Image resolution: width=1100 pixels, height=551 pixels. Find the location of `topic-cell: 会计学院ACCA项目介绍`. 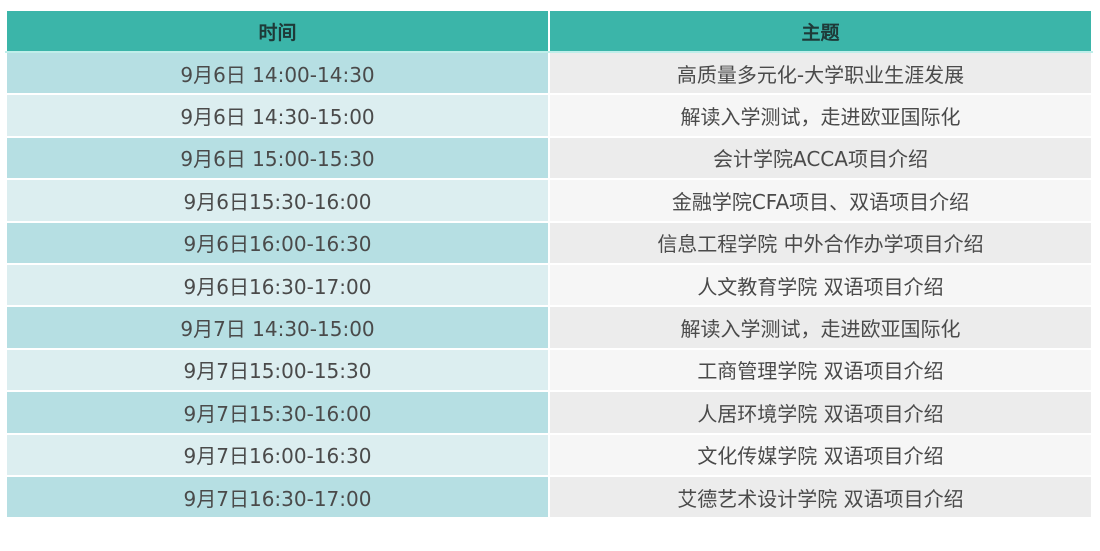

topic-cell: 会计学院ACCA项目介绍 is located at coordinates (820, 158).